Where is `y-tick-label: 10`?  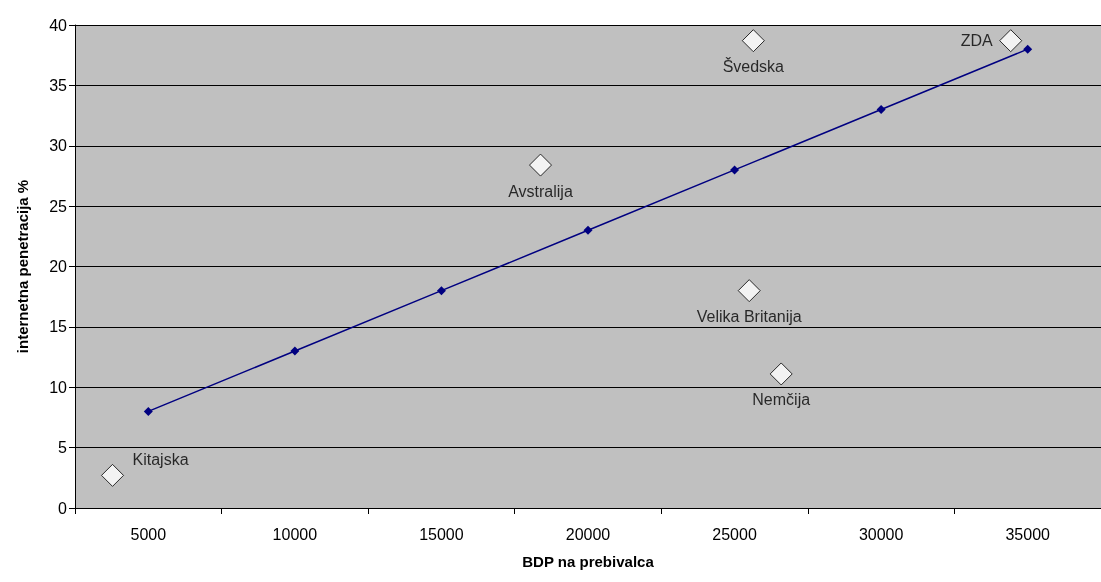 y-tick-label: 10 is located at coordinates (58, 387).